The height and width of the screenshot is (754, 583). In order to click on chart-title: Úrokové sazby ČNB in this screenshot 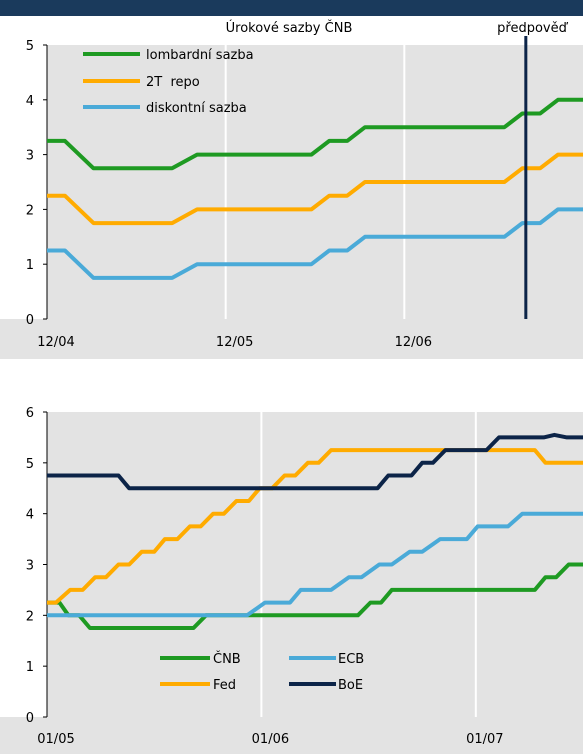, I will do `click(289, 28)`.